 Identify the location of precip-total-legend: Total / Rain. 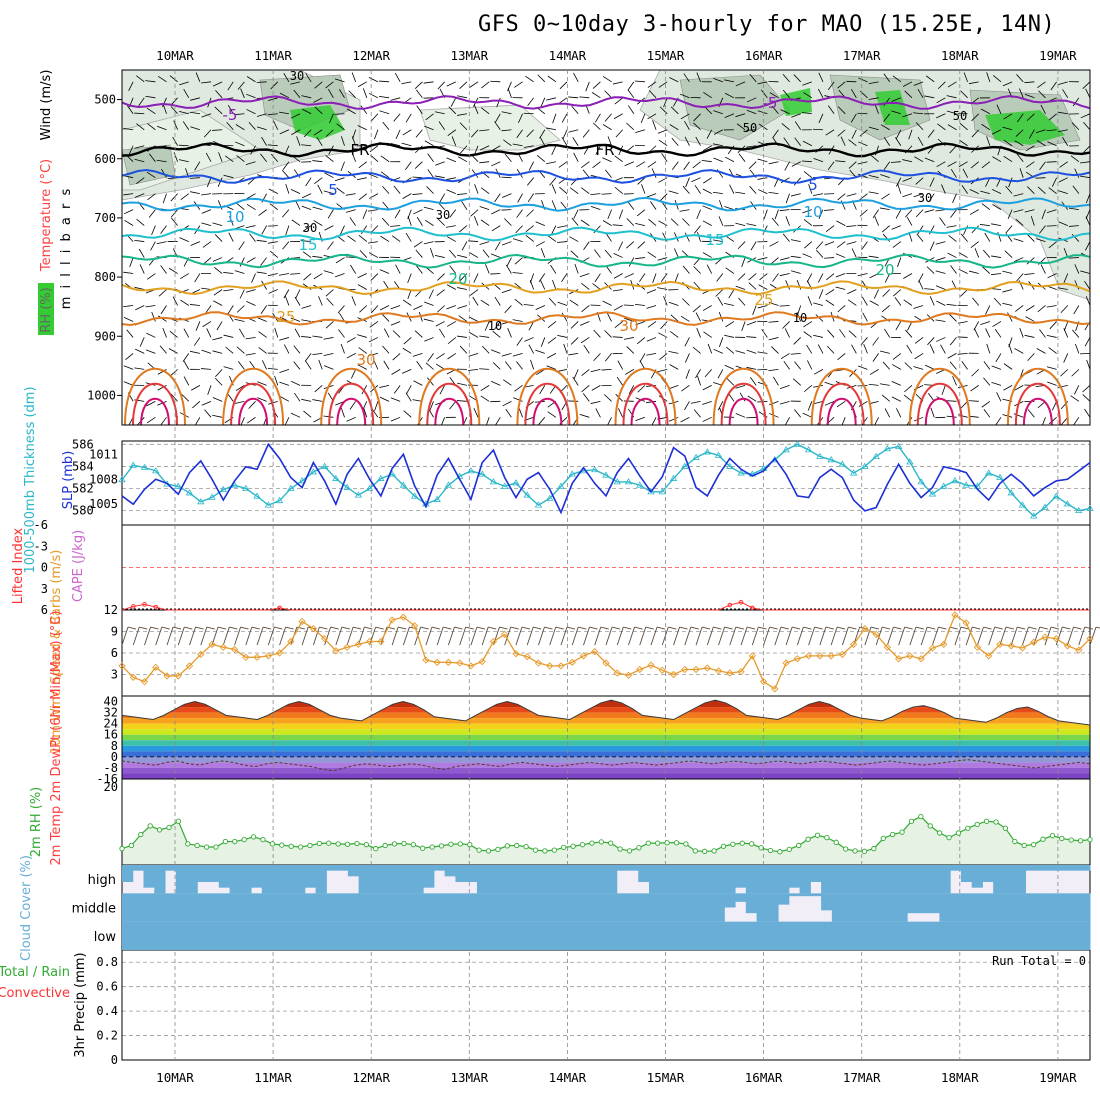
(35, 972).